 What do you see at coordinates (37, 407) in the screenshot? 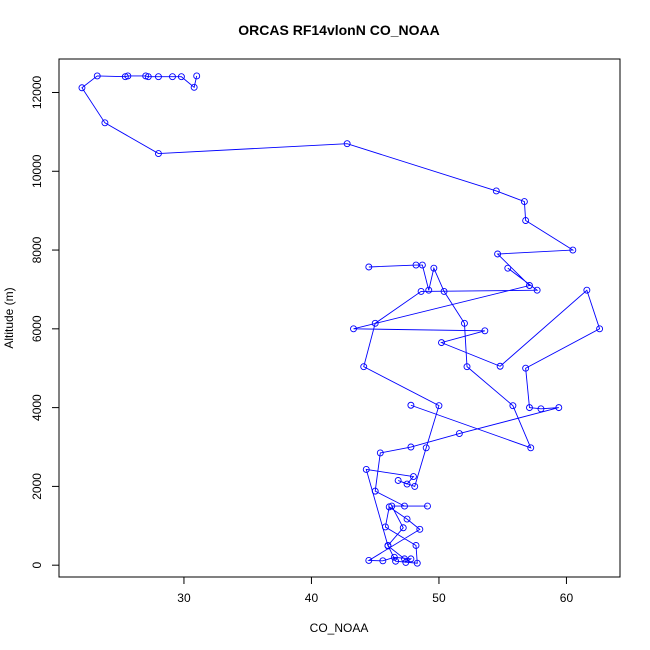
I see `y-tick-label: 4000` at bounding box center [37, 407].